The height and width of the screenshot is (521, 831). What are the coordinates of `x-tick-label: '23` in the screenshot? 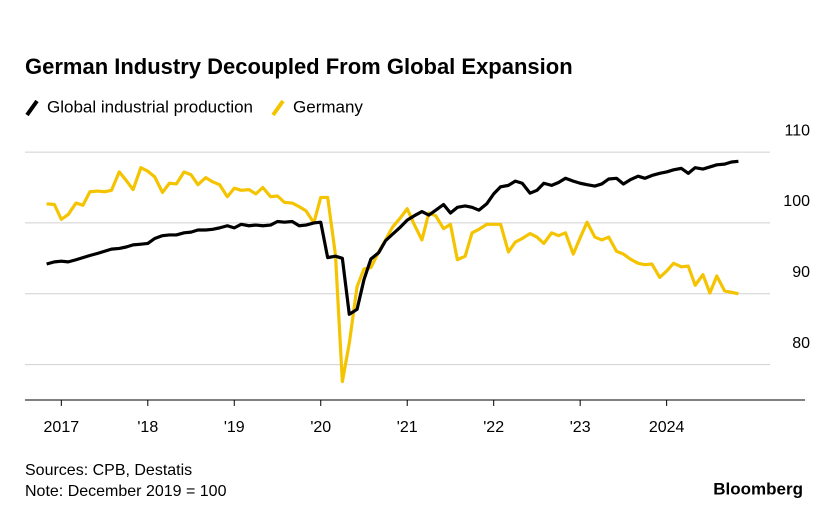 It's located at (580, 427).